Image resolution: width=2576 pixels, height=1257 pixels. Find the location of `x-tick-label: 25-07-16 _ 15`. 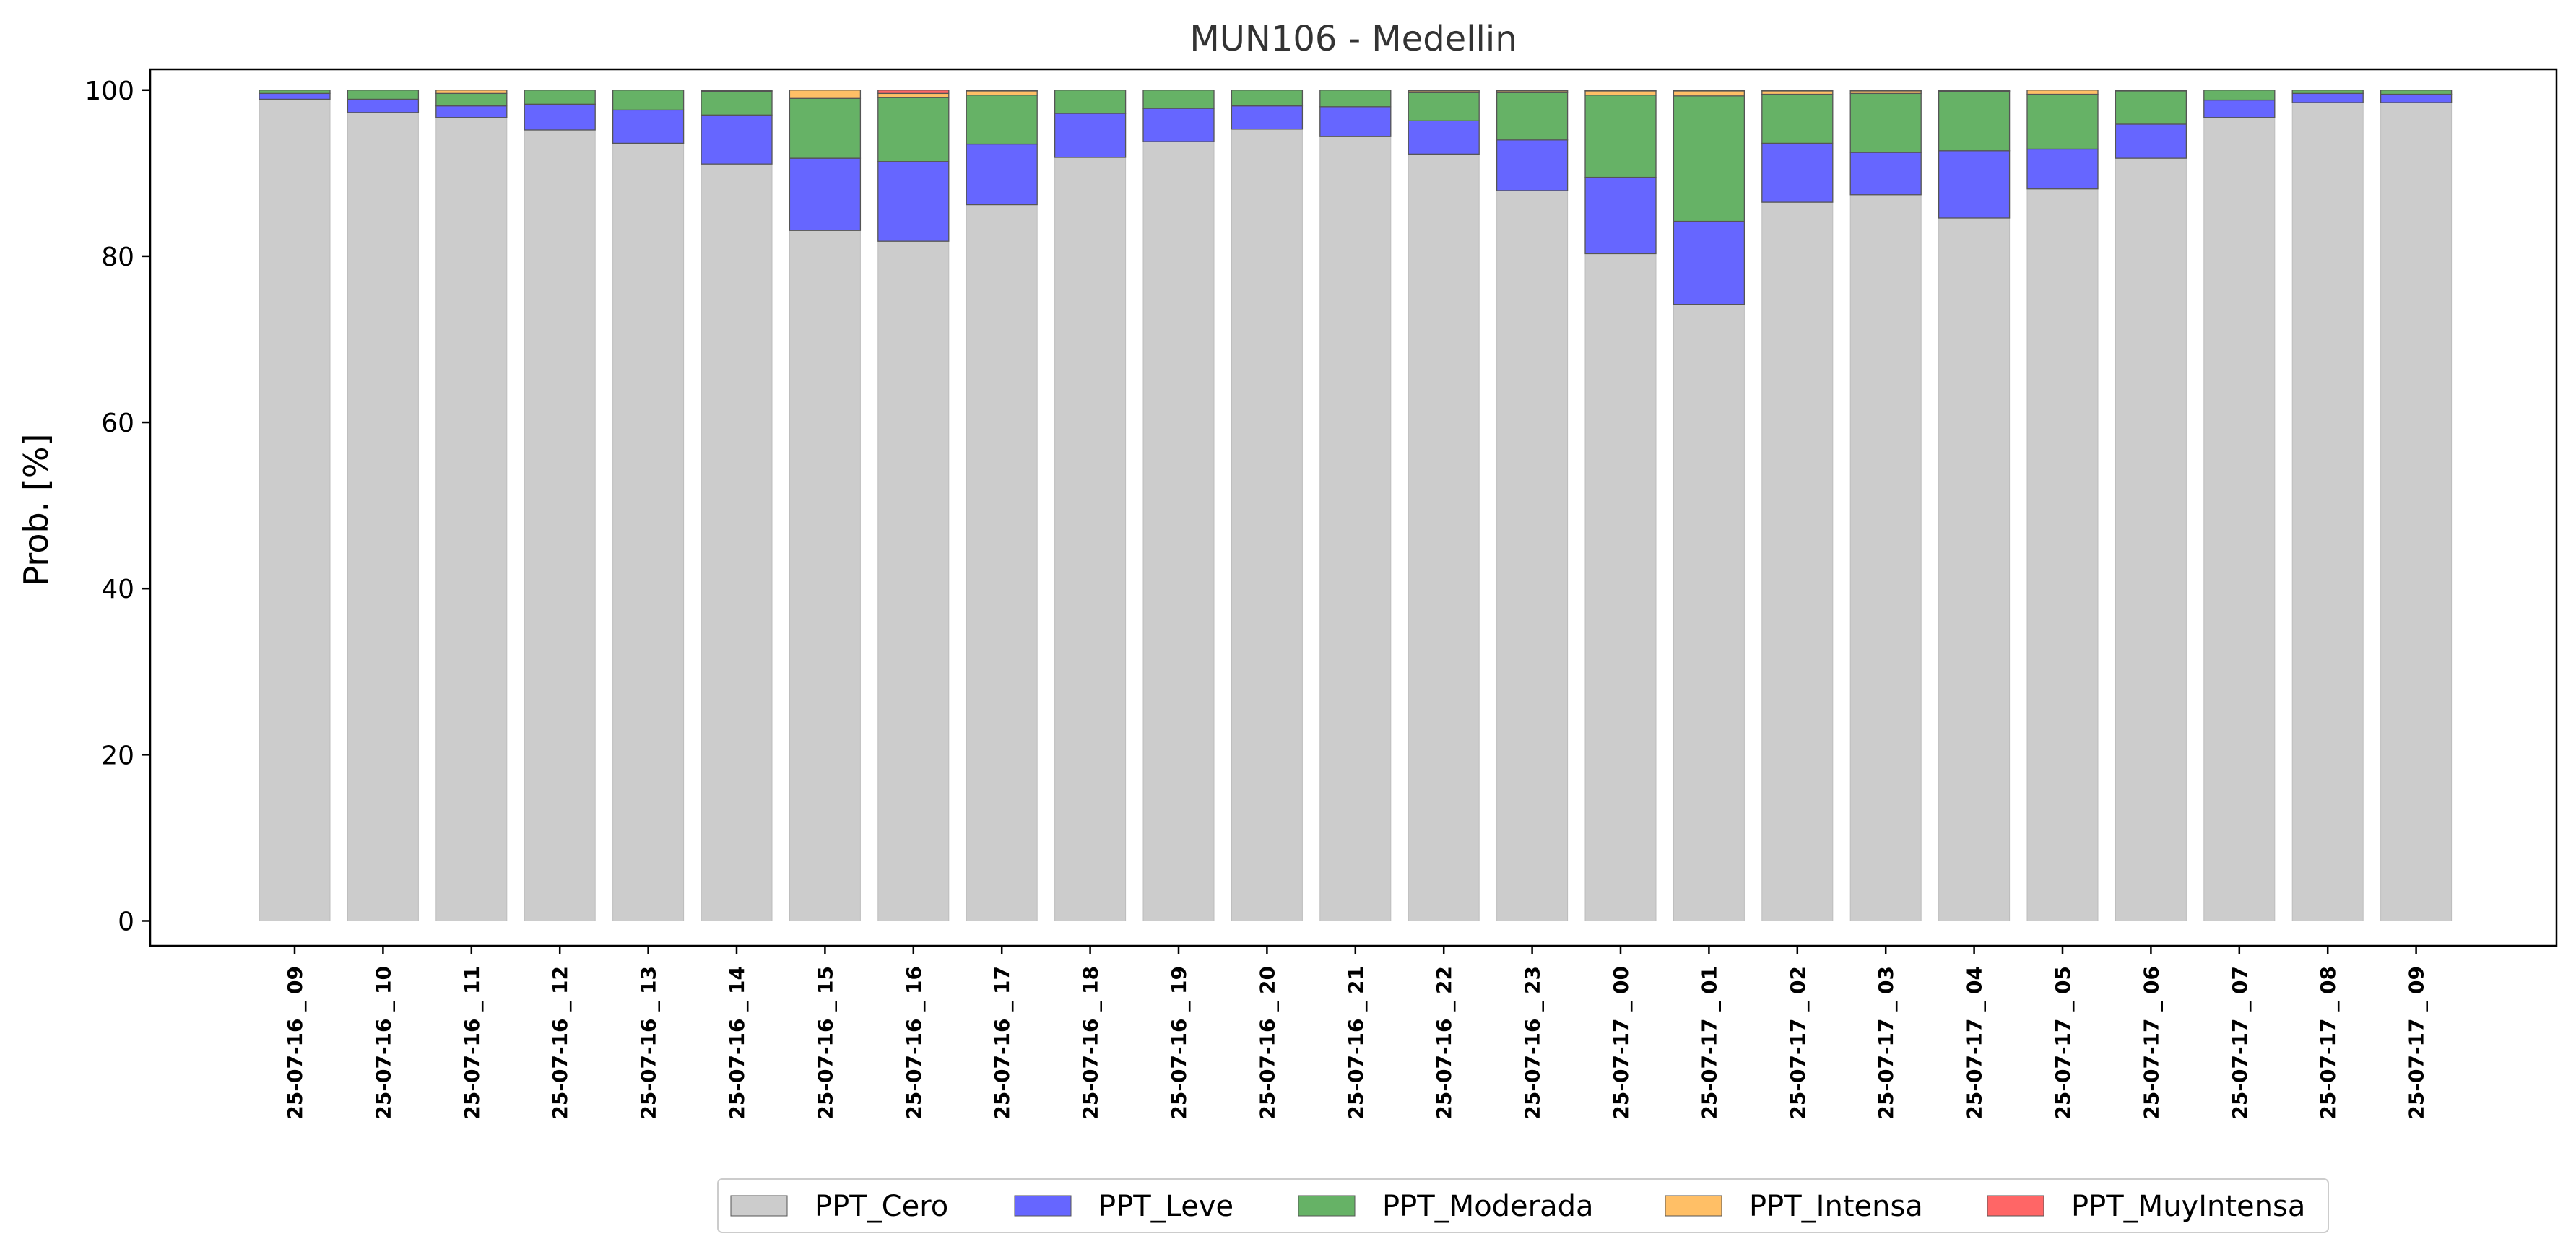

x-tick-label: 25-07-16 _ 15 is located at coordinates (825, 1043).